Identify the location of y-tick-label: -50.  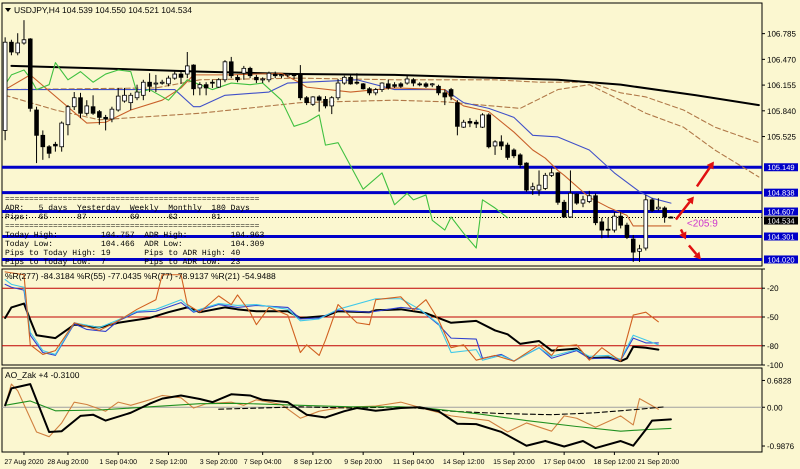
(773, 317).